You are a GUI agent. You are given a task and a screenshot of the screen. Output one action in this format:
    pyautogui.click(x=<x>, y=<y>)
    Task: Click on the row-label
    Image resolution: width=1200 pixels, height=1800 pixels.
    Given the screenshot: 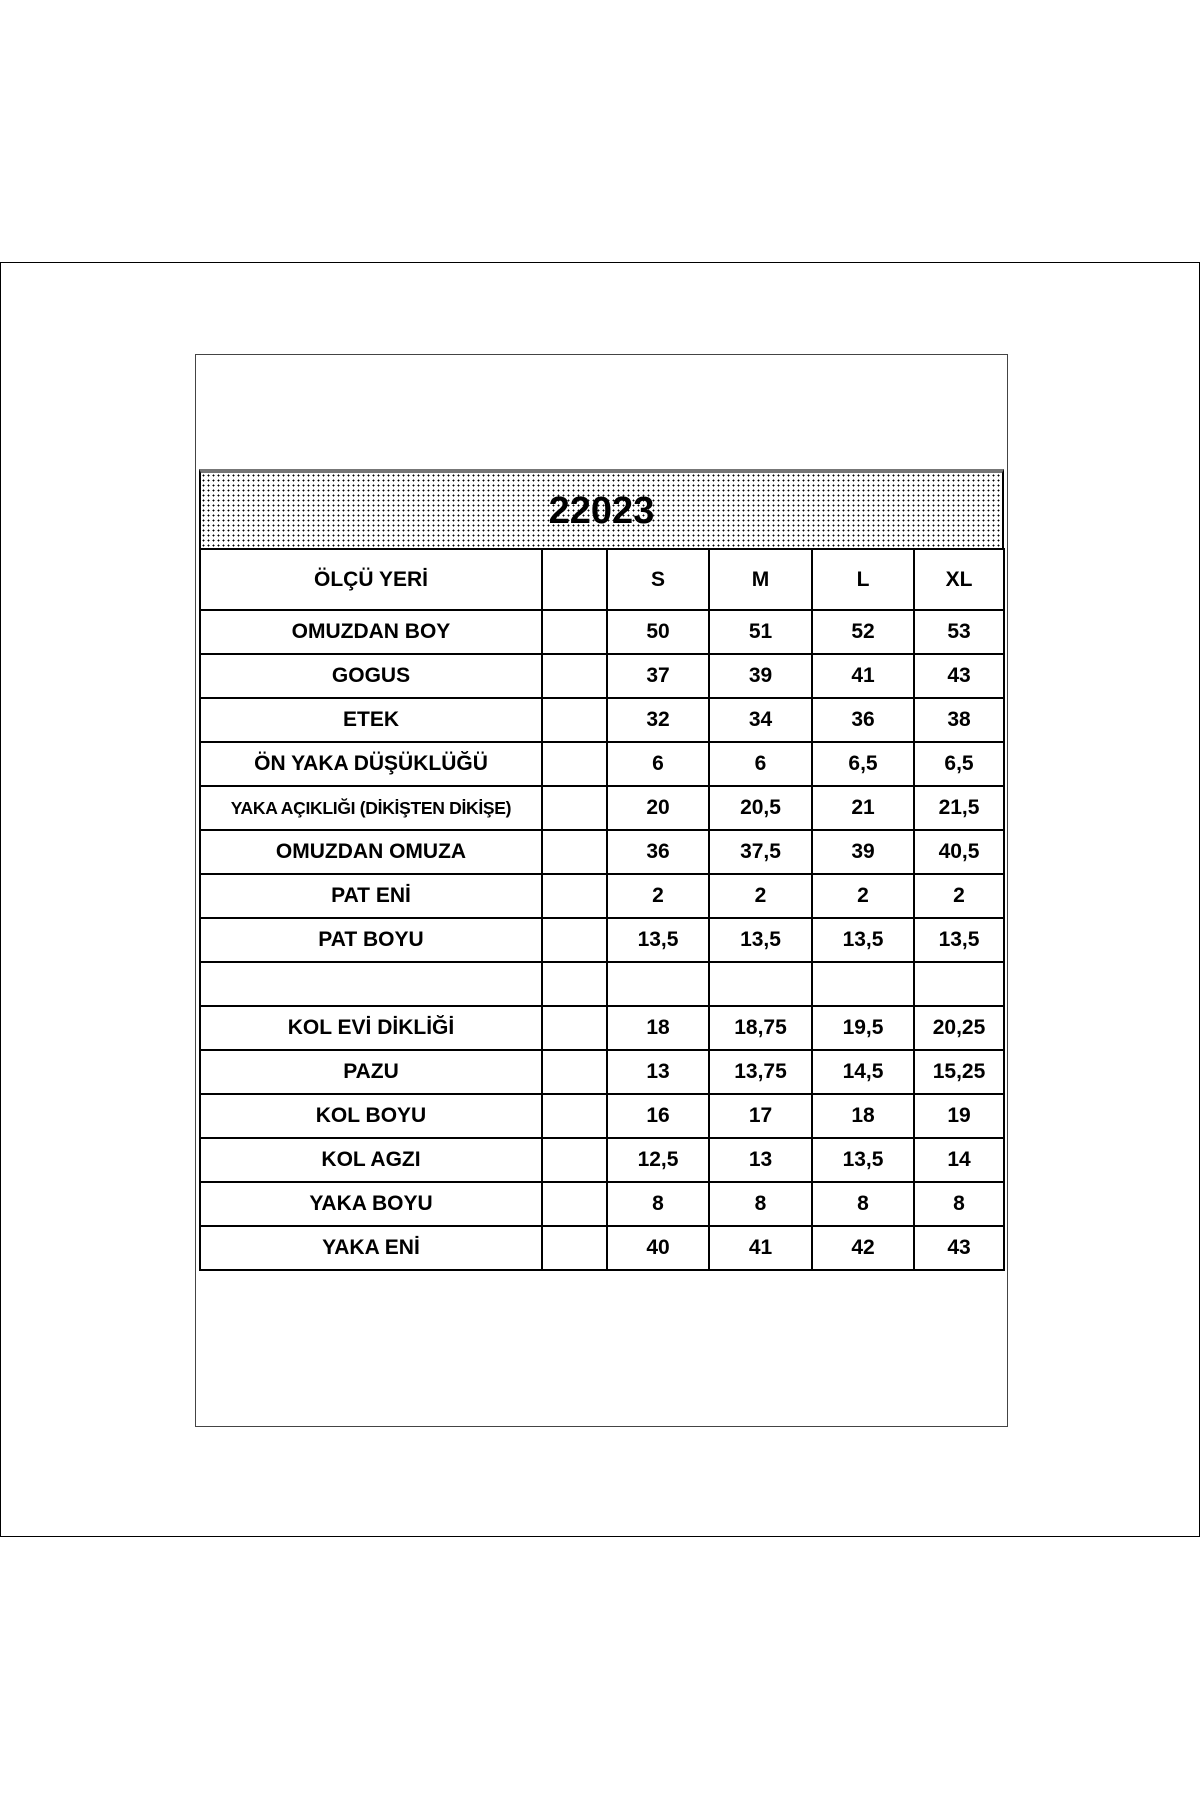 What is the action you would take?
    pyautogui.click(x=371, y=984)
    